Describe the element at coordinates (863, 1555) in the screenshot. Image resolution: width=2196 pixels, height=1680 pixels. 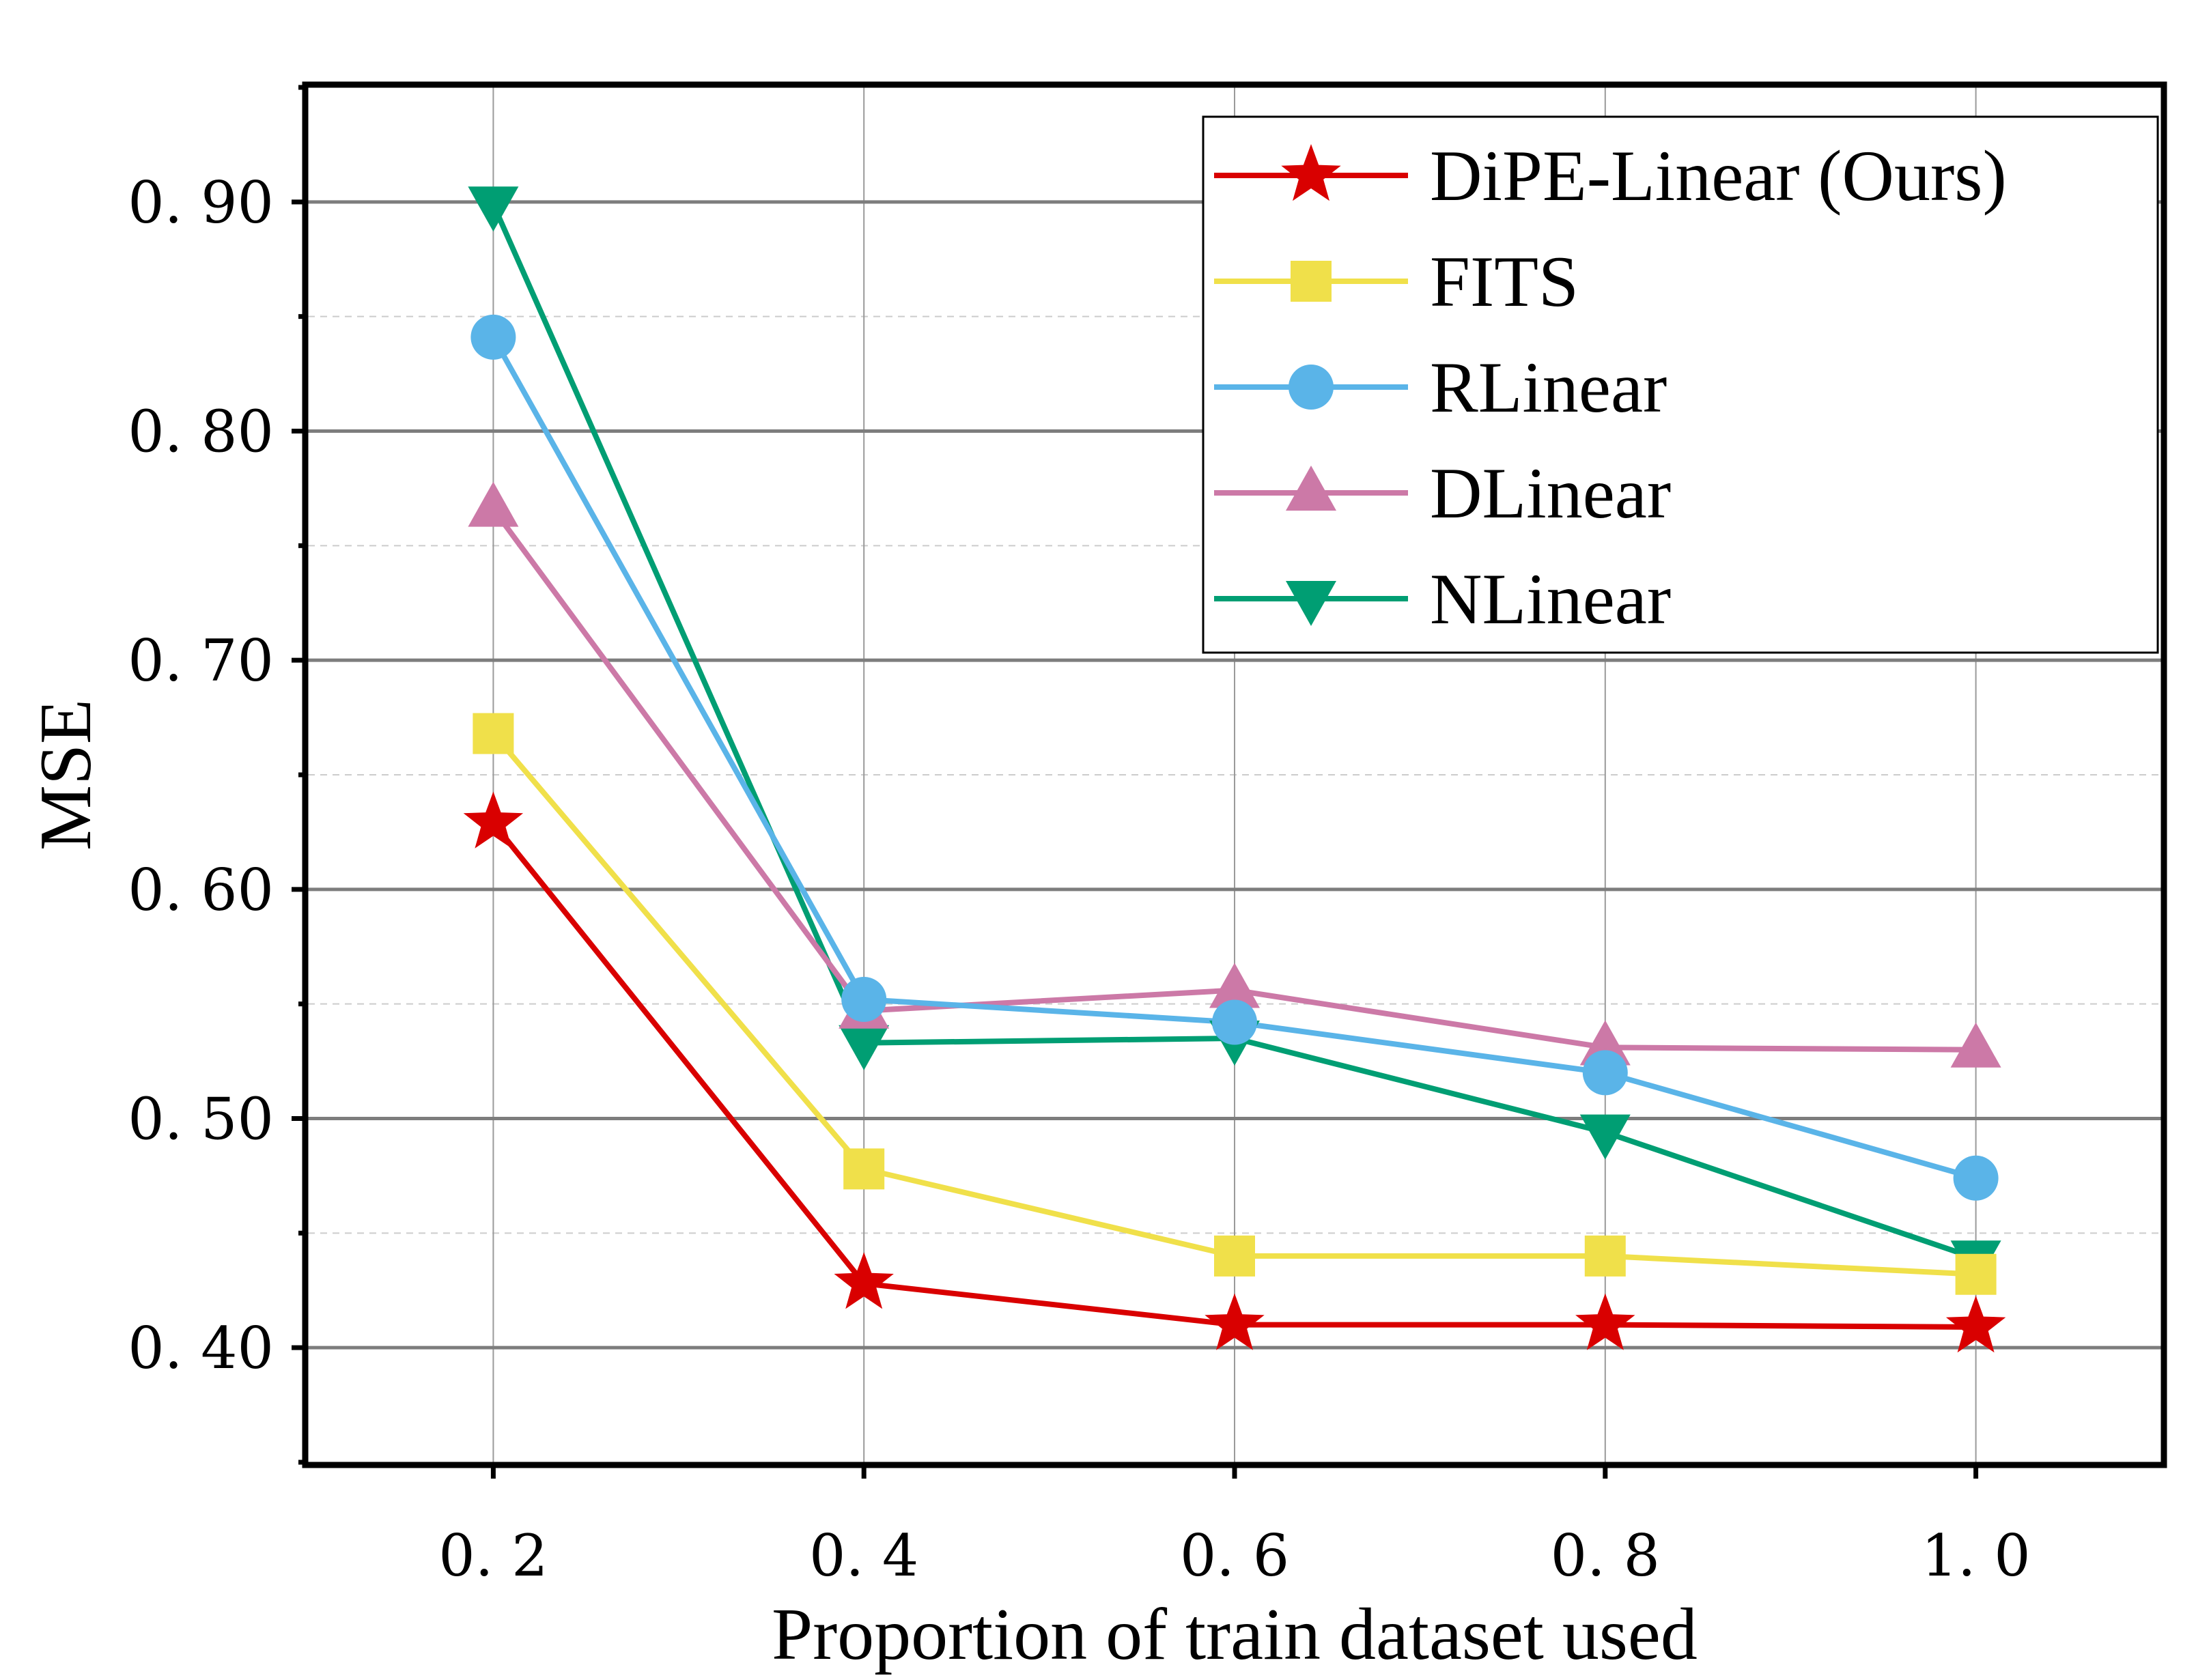
I see `x-tick-label: 0. 4` at that location.